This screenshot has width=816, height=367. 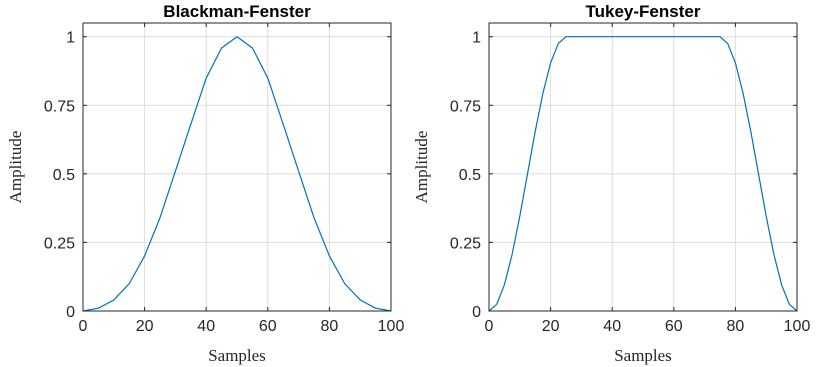 What do you see at coordinates (643, 11) in the screenshot?
I see `chart-title: Tukey-Fenster` at bounding box center [643, 11].